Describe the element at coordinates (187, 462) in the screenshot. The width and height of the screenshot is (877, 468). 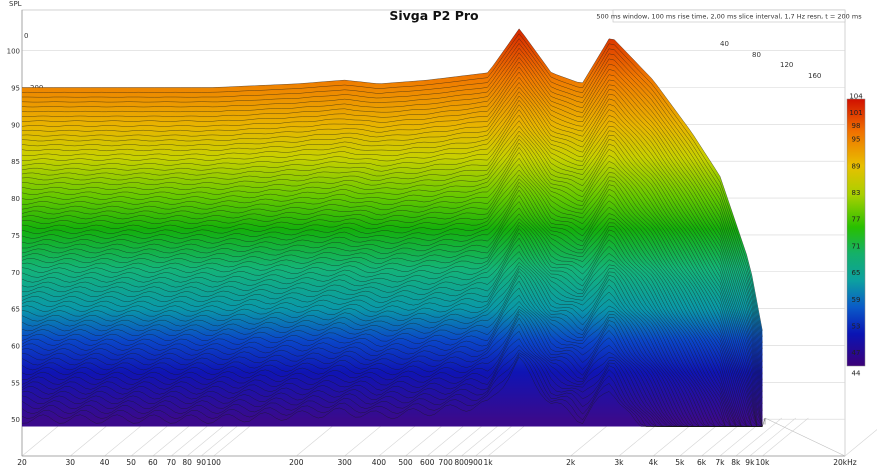
I see `x-tick-label: 80` at that location.